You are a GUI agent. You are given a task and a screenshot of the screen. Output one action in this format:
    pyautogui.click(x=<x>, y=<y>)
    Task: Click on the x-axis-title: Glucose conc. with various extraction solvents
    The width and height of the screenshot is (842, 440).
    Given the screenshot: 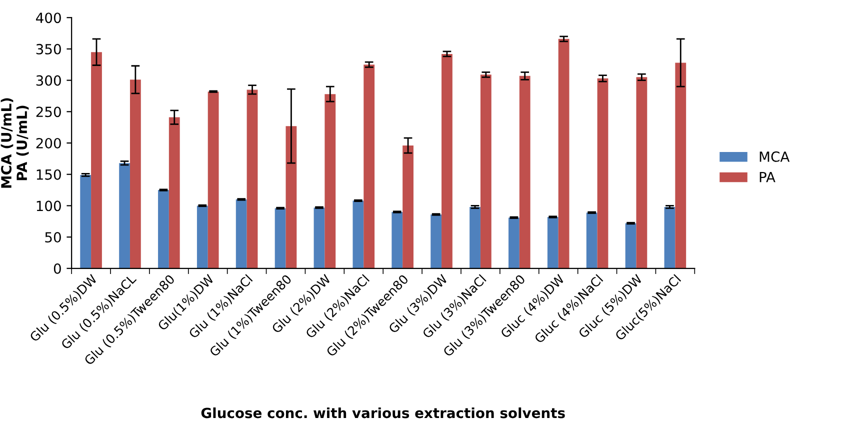 What is the action you would take?
    pyautogui.click(x=383, y=412)
    